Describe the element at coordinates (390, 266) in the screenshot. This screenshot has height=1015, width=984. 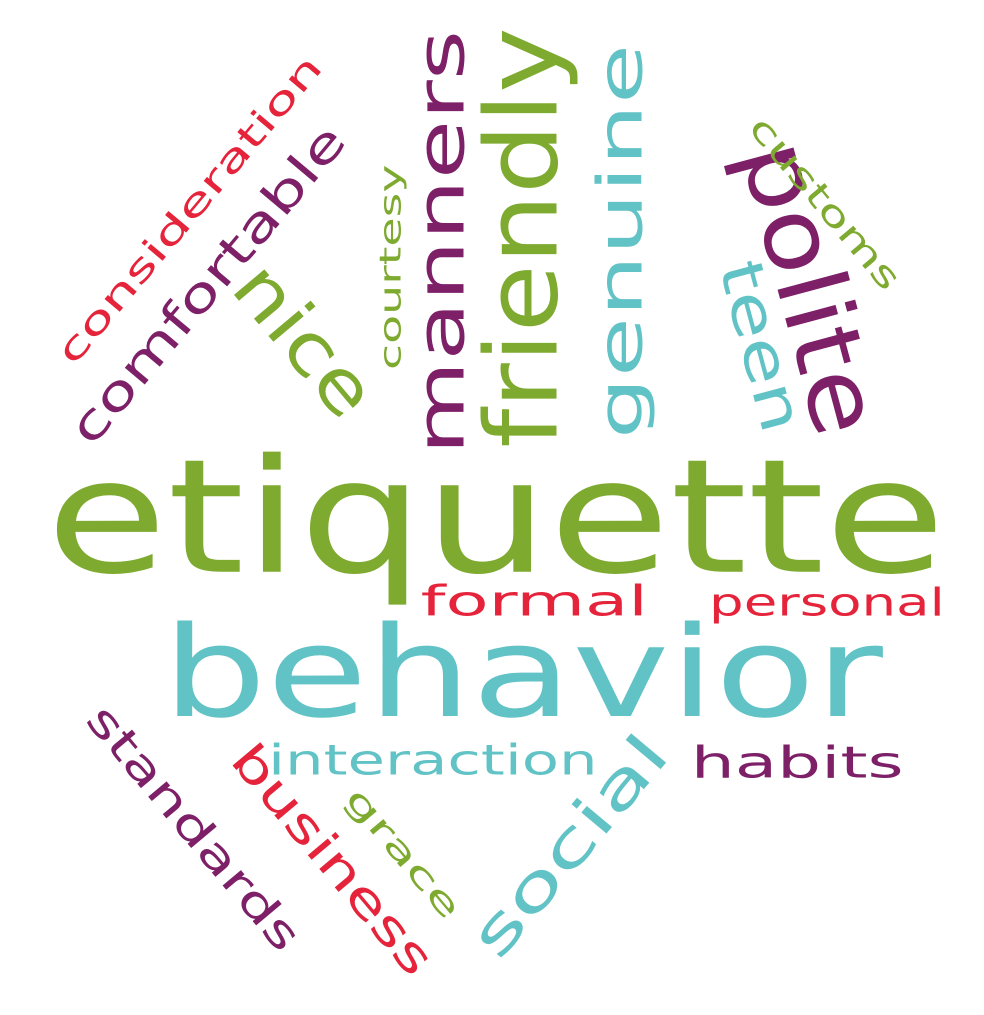
I see `word-courtesy: courtesy` at that location.